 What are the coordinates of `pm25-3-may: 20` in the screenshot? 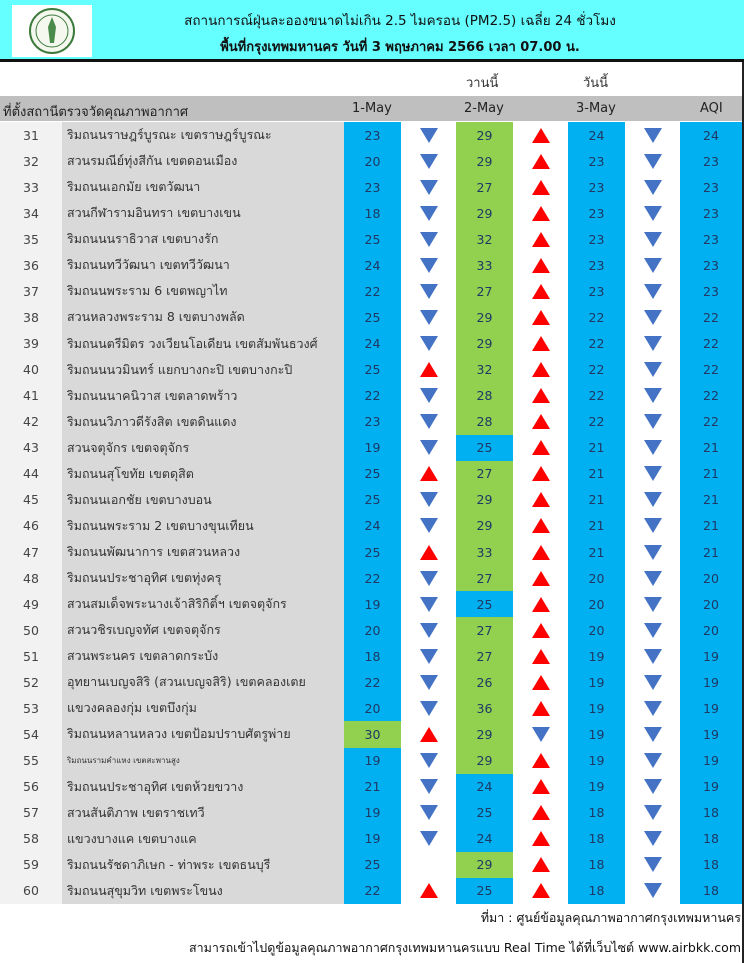 It's located at (596, 630).